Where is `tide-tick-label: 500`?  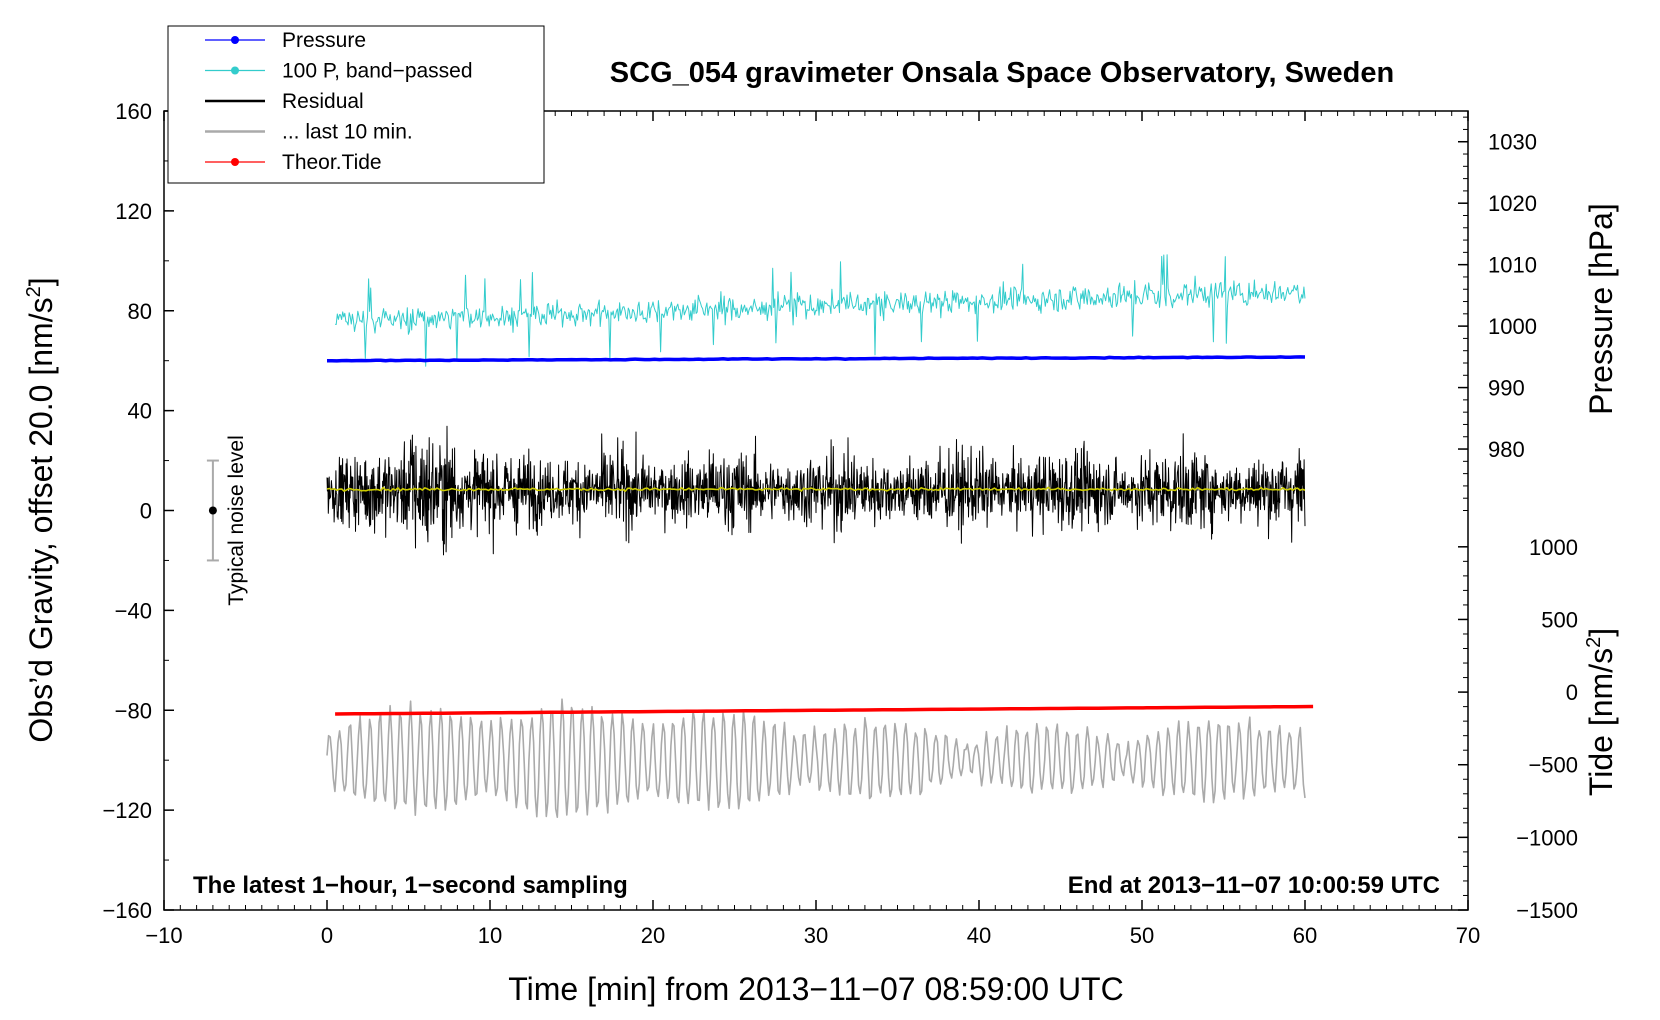 tide-tick-label: 500 is located at coordinates (1559, 619).